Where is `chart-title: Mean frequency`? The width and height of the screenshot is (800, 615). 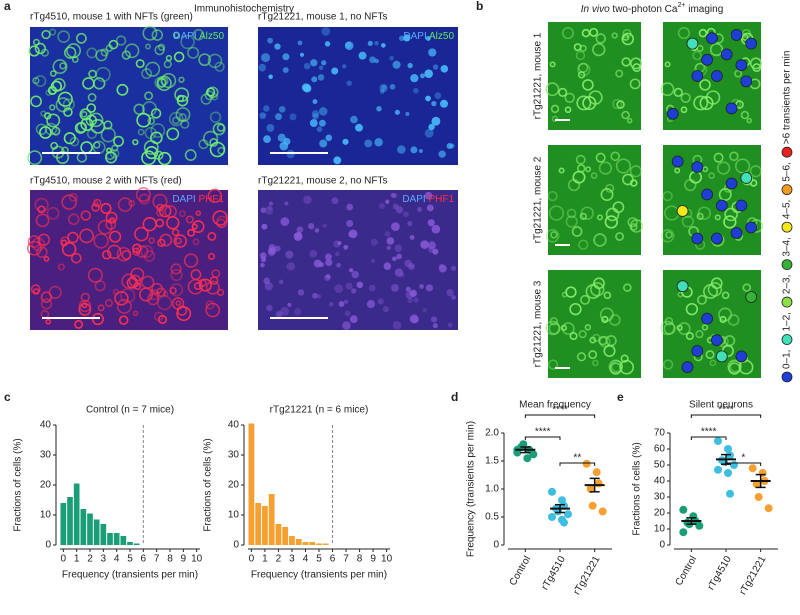 chart-title: Mean frequency is located at coordinates (555, 405).